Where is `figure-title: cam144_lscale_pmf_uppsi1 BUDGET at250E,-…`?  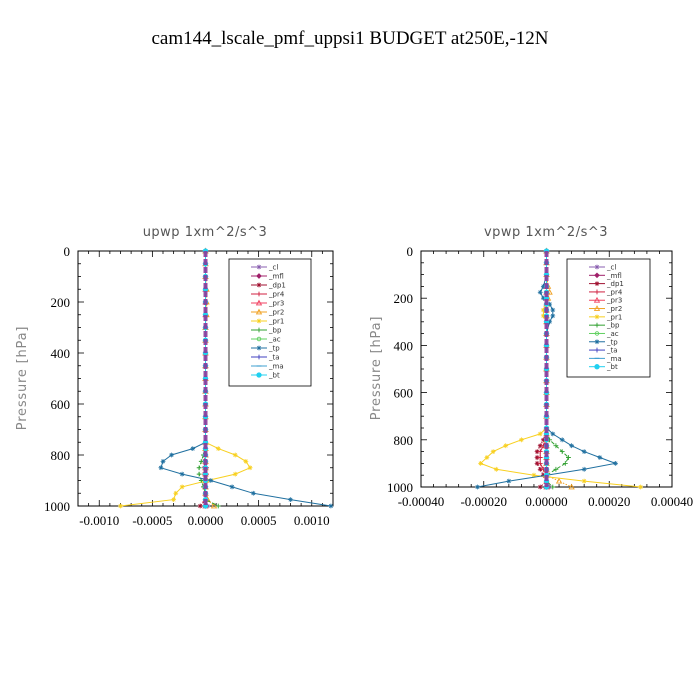
figure-title: cam144_lscale_pmf_uppsi1 BUDGET at250E,-… is located at coordinates (350, 38).